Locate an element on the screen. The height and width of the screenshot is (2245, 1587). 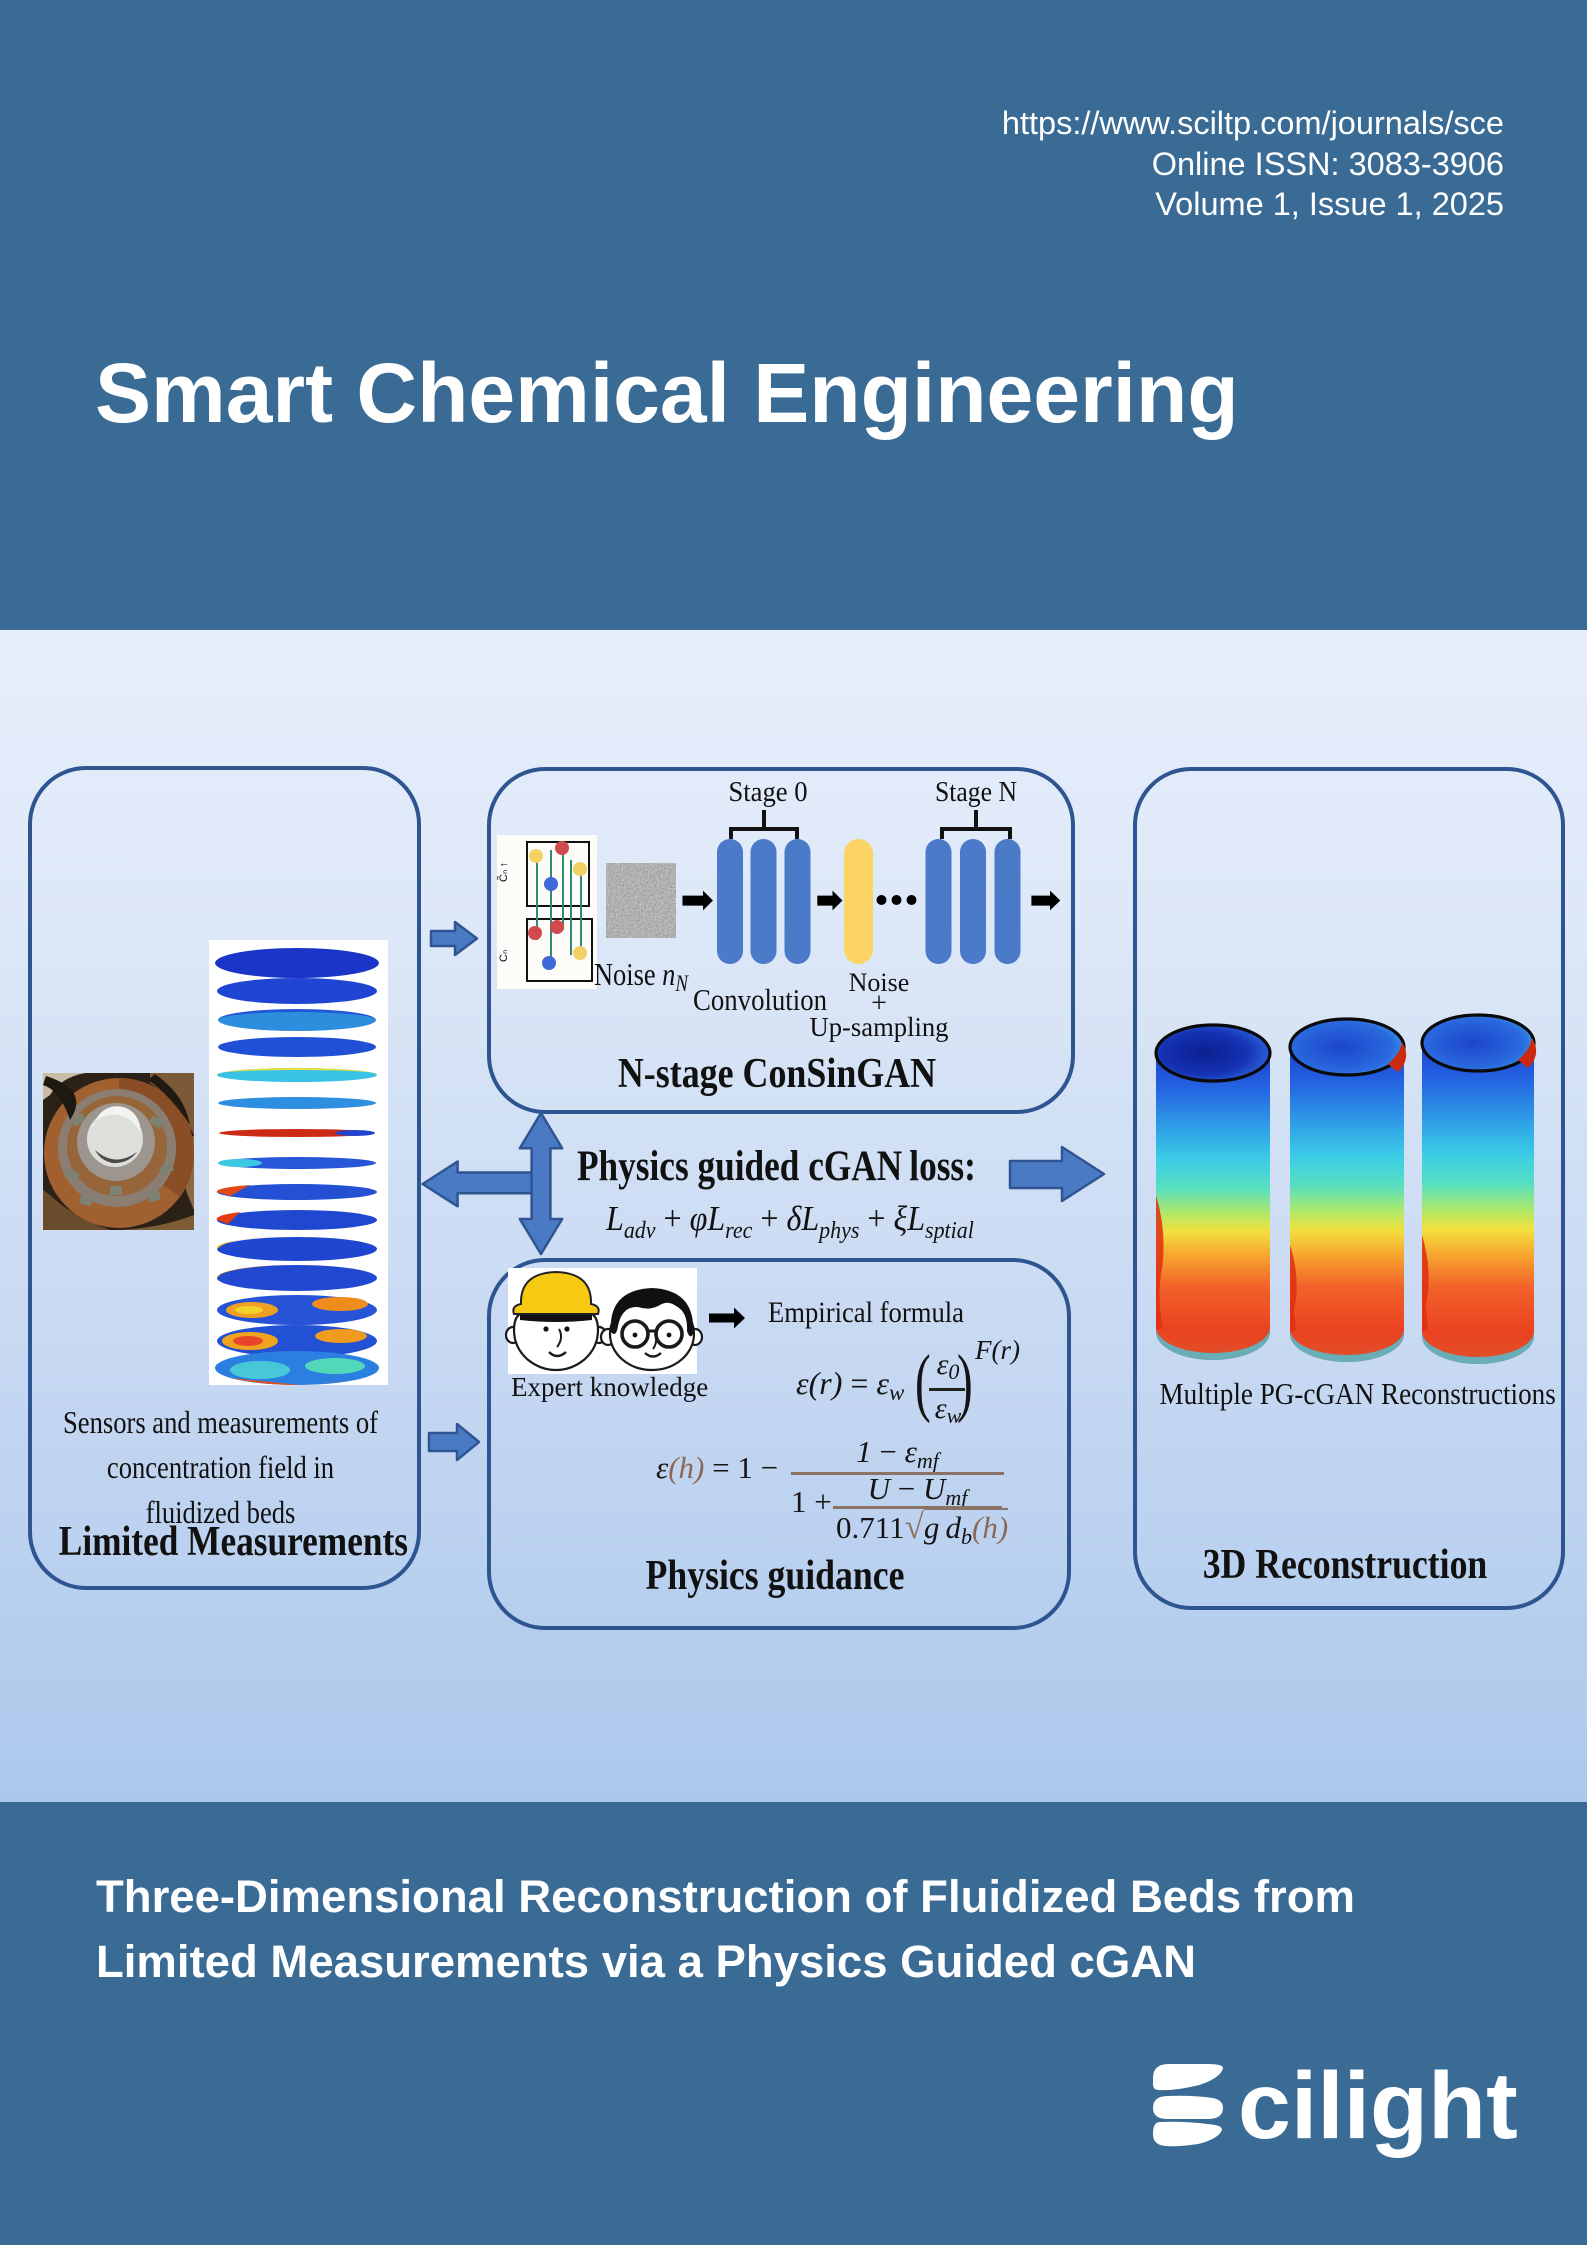
svg-text: C̃ₙ ↑ is located at coordinates (503, 872).